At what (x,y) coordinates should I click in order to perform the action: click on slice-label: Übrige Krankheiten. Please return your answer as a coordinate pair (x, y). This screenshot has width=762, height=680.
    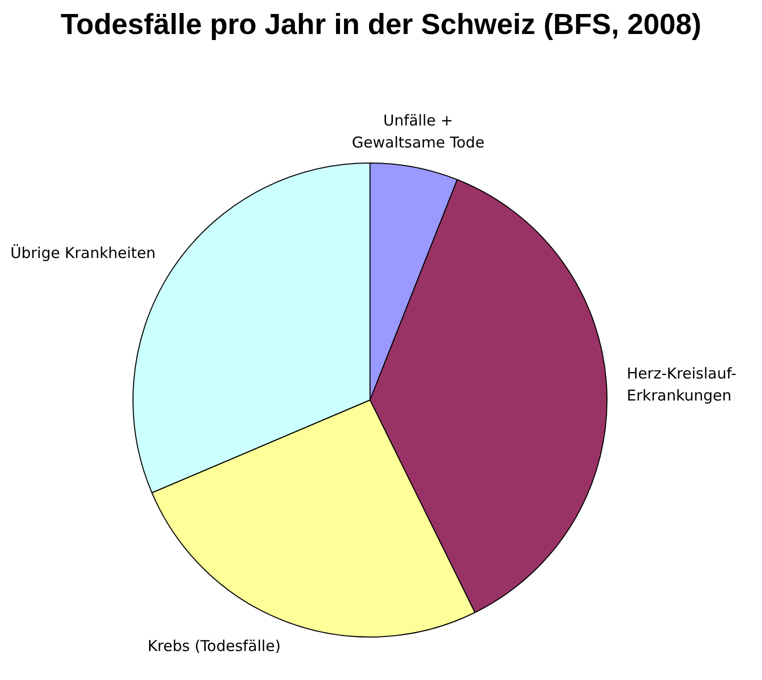
    Looking at the image, I should click on (83, 253).